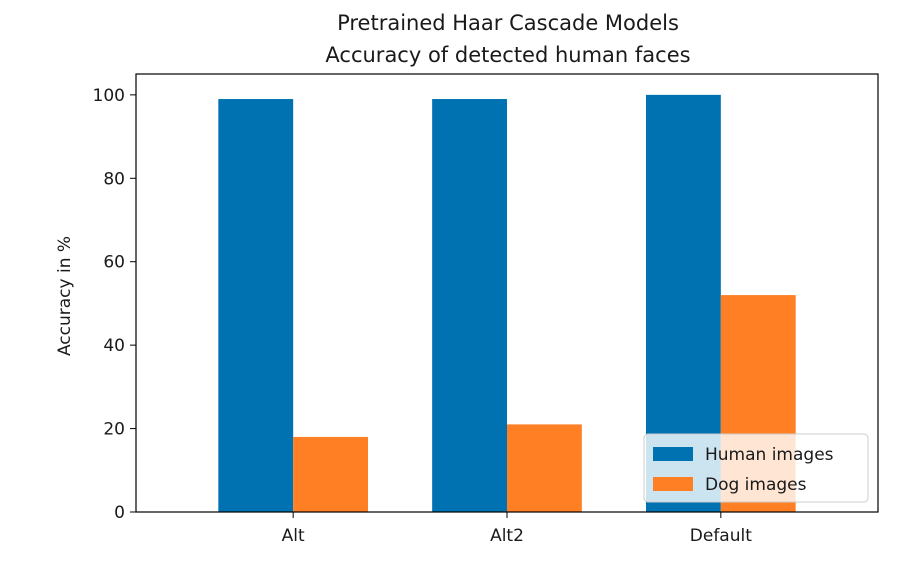 The height and width of the screenshot is (580, 904). I want to click on chart-title: Pretrained Haar Cascade Models, so click(508, 23).